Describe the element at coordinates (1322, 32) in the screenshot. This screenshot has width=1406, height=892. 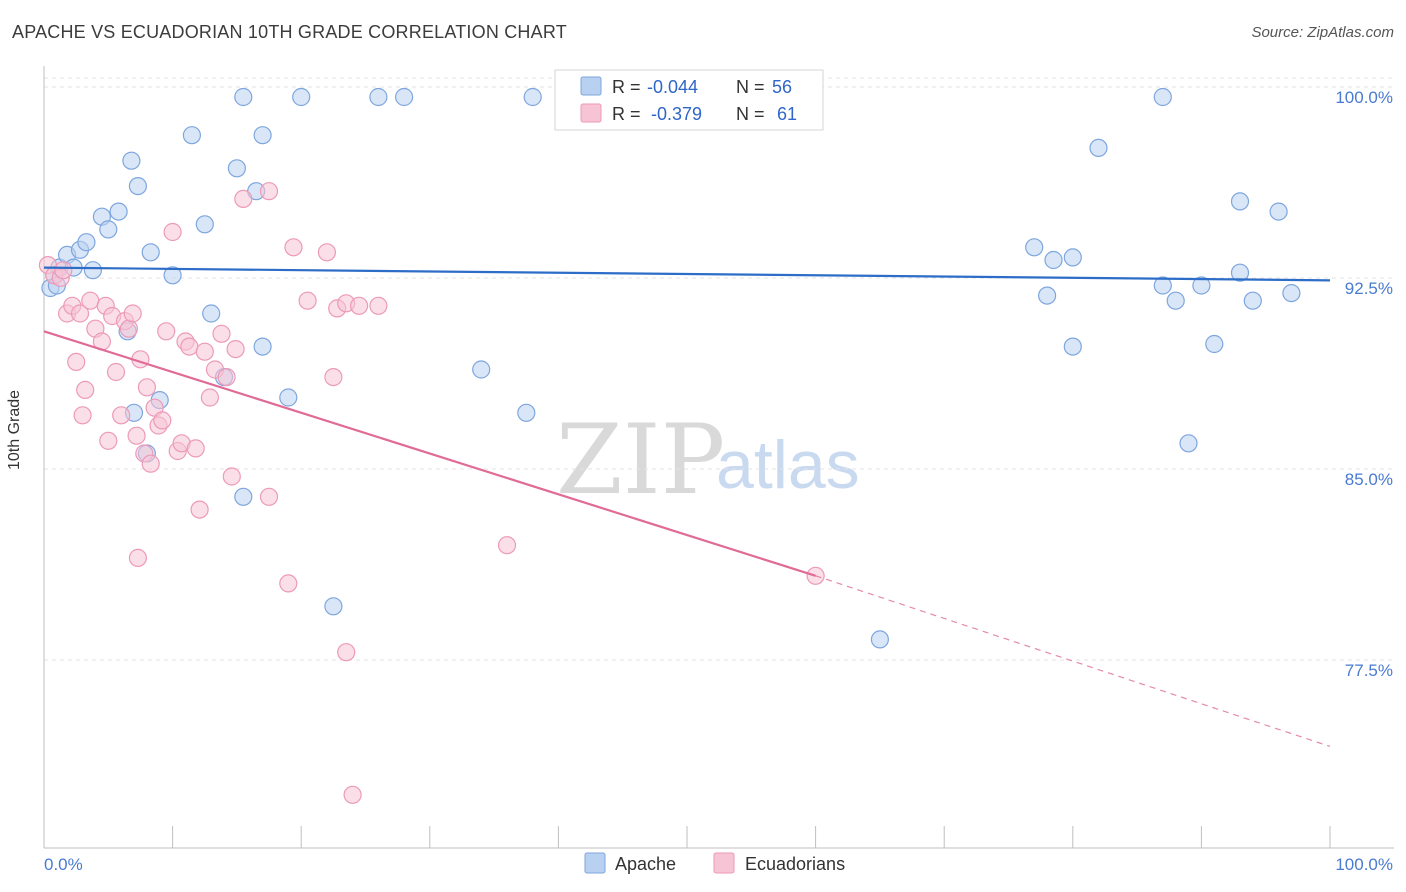
I see `source-label: Source: ZipAtlas.com` at that location.